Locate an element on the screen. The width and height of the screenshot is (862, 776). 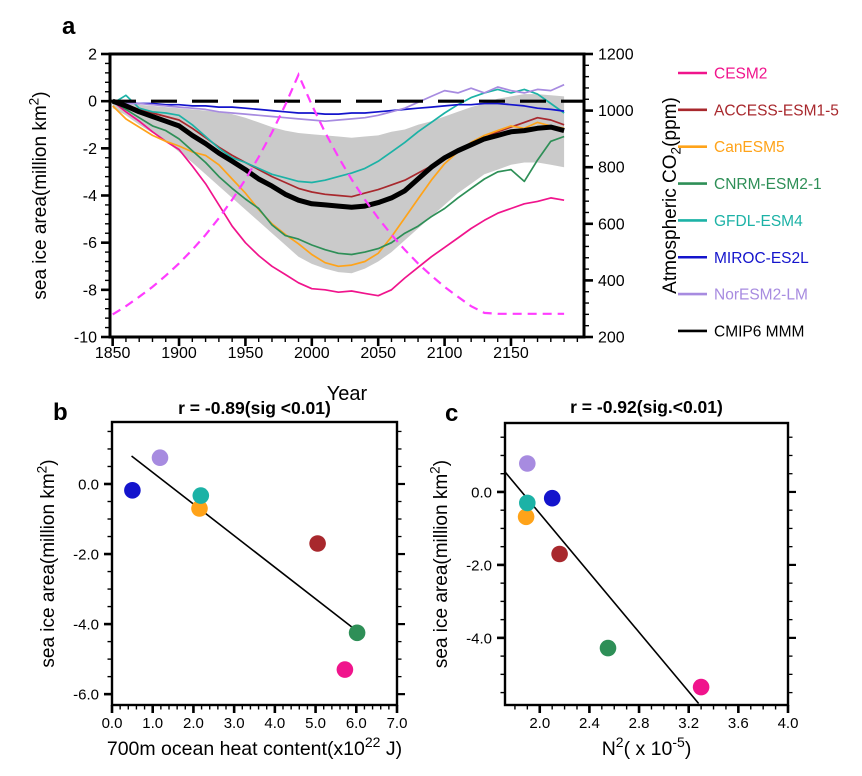
series-line-NorESM2-LM is located at coordinates (338, 103).